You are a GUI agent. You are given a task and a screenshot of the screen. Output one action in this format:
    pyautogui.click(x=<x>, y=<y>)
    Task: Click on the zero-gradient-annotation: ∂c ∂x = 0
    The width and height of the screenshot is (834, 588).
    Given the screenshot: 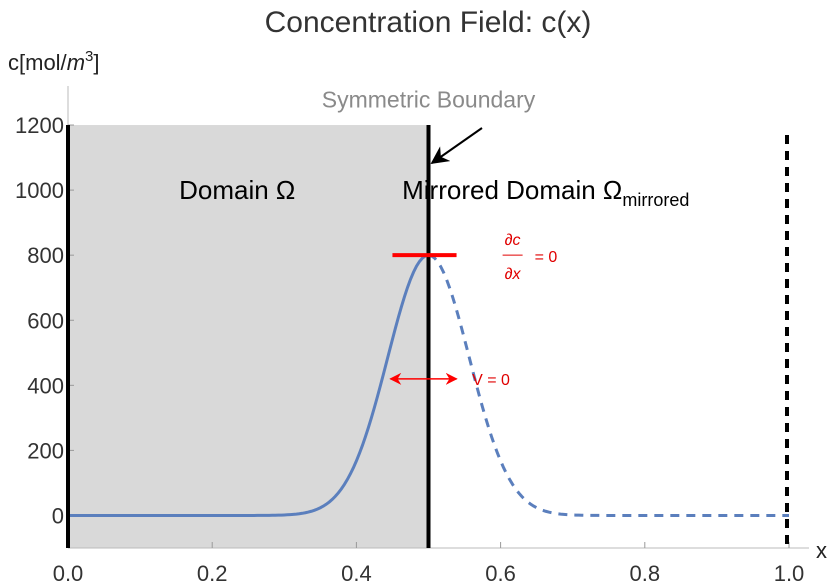 What is the action you would take?
    pyautogui.click(x=530, y=257)
    